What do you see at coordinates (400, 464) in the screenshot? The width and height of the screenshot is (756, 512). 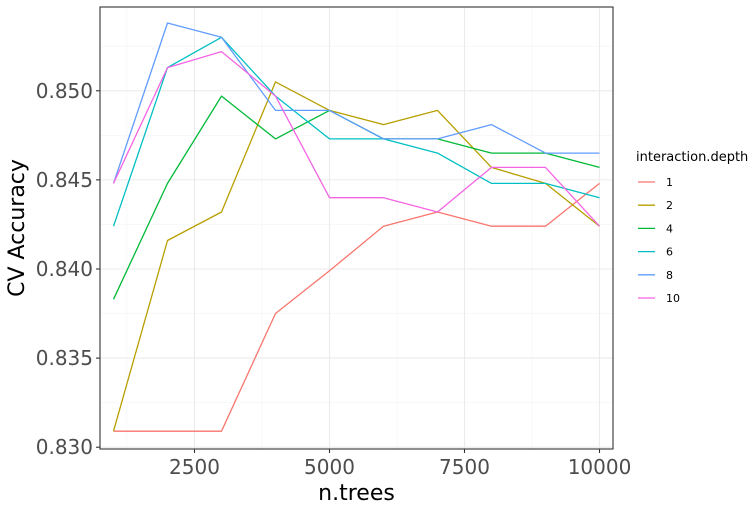 I see `x-axis: 2500 5000 7500 10000` at bounding box center [400, 464].